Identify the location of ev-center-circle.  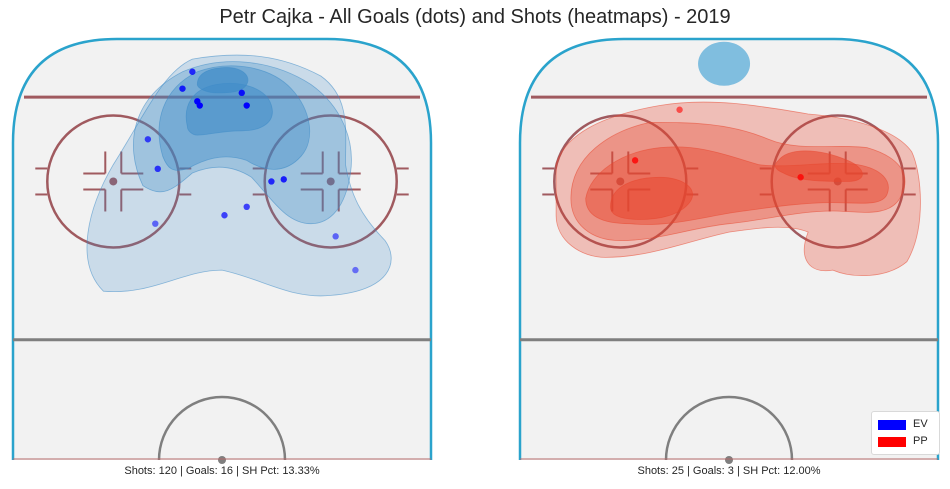
(222, 428).